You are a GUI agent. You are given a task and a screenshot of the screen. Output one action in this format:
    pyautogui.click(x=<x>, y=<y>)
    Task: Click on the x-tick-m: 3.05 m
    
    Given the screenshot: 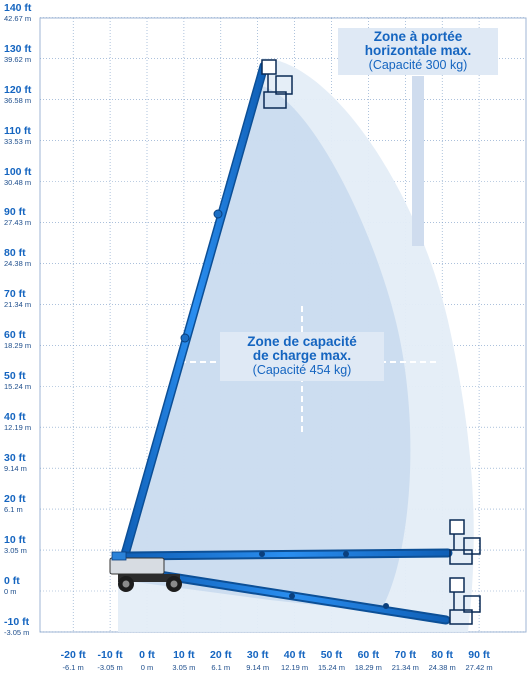 What is the action you would take?
    pyautogui.click(x=184, y=667)
    